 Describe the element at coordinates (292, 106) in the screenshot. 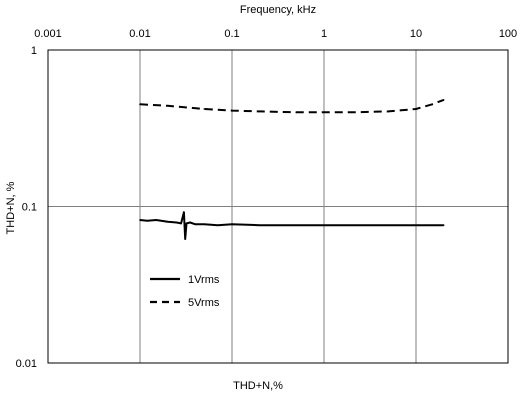

I see `series-line-5vrms` at that location.